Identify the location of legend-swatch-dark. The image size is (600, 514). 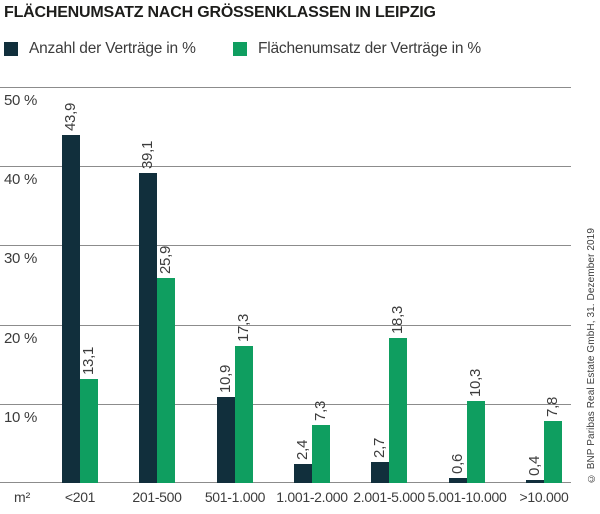
(11, 49).